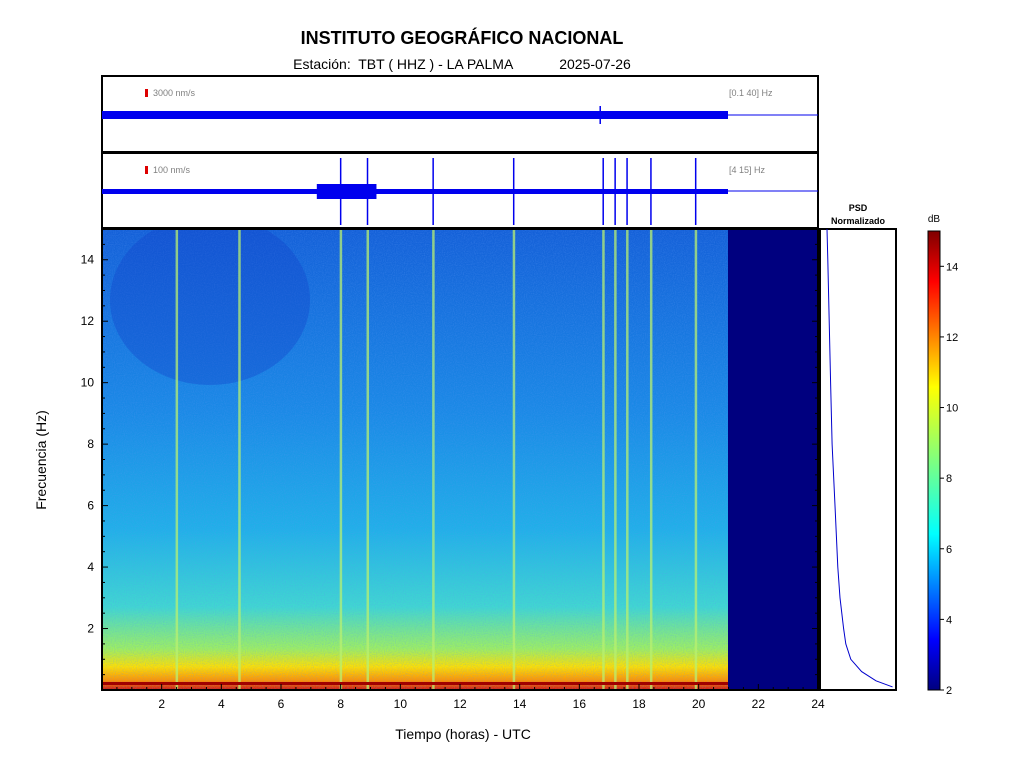  What do you see at coordinates (221, 704) in the screenshot?
I see `x-tick-label: 4` at bounding box center [221, 704].